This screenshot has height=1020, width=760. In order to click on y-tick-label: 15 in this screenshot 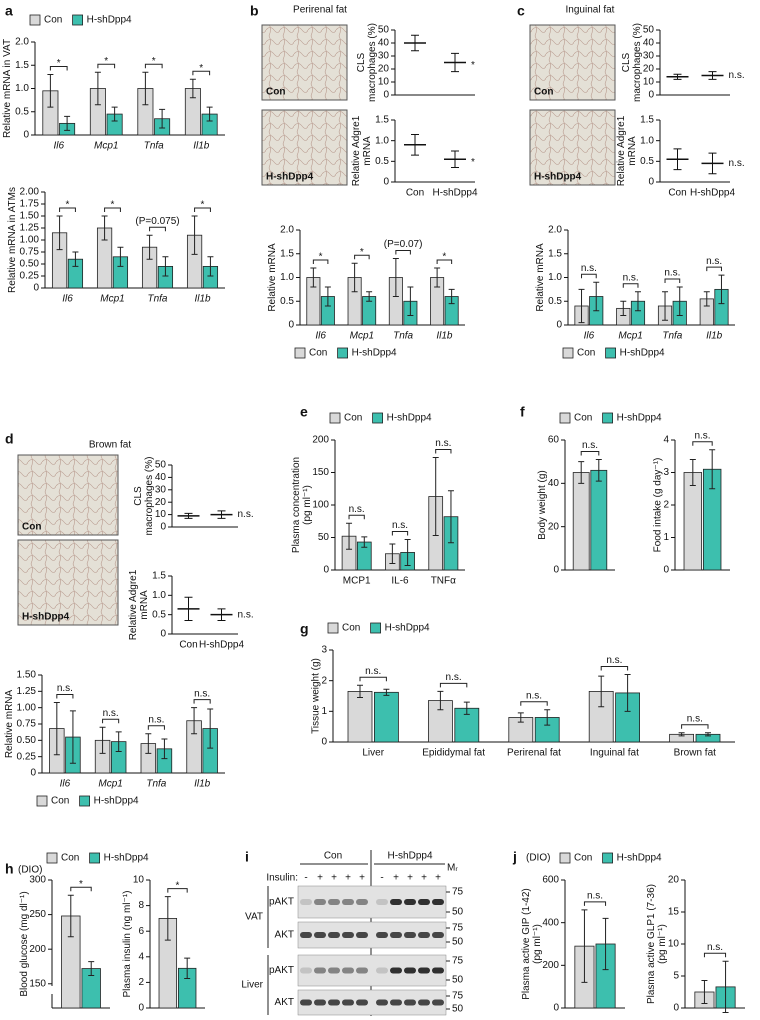, I will do `click(674, 912)`.